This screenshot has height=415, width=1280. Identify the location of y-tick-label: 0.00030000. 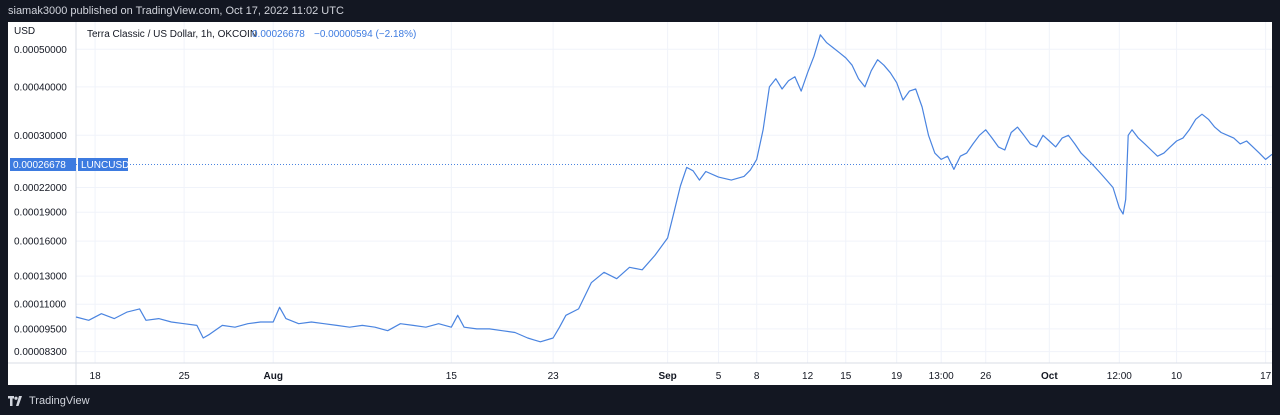
(40, 136).